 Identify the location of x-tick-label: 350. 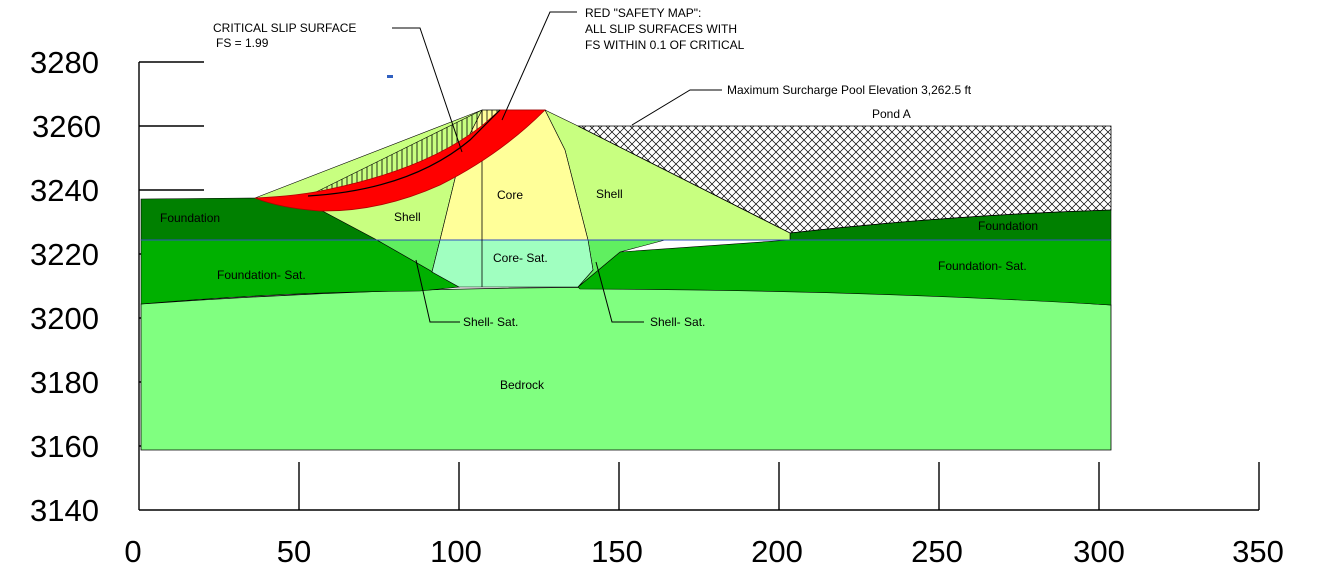
(1258, 551).